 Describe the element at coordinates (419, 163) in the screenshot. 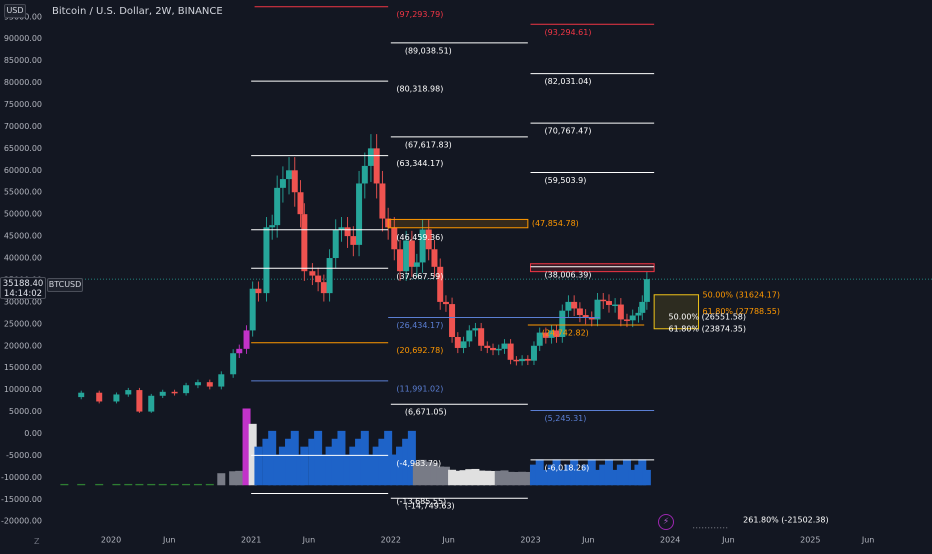

I see `fib-level-label: (63,344.17)` at that location.